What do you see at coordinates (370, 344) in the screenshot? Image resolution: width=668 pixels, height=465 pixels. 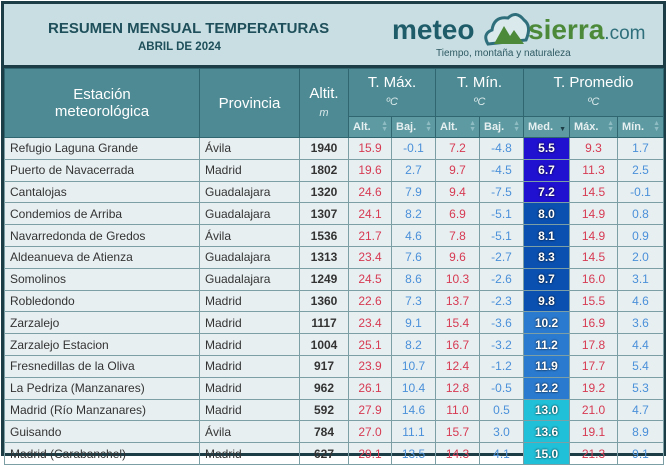 I see `tmax-high: 25.1` at bounding box center [370, 344].